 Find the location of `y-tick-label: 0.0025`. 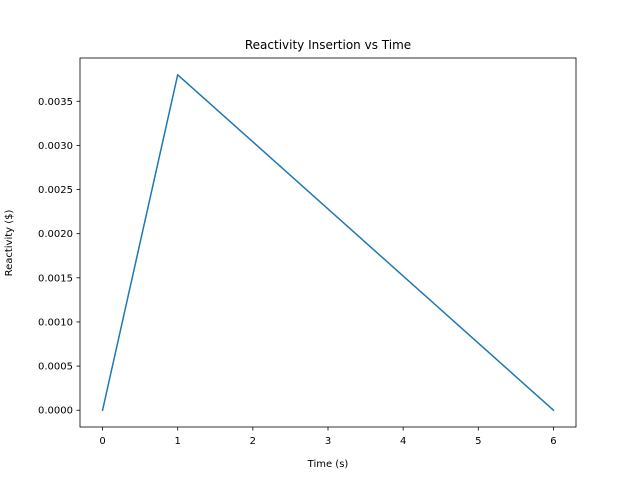

y-tick-label: 0.0025 is located at coordinates (55, 190).